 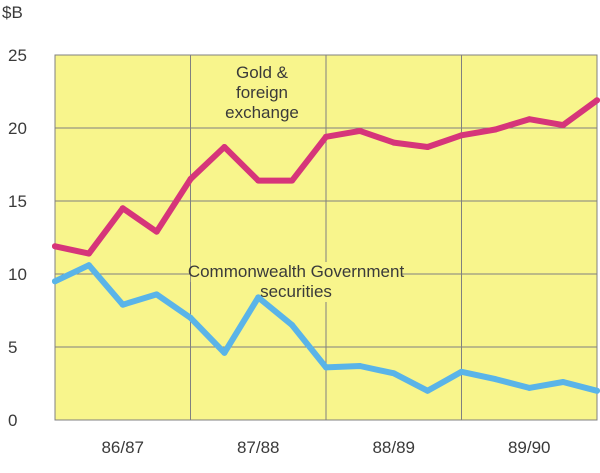 I want to click on x-tick-label: 89/90, so click(x=529, y=447).